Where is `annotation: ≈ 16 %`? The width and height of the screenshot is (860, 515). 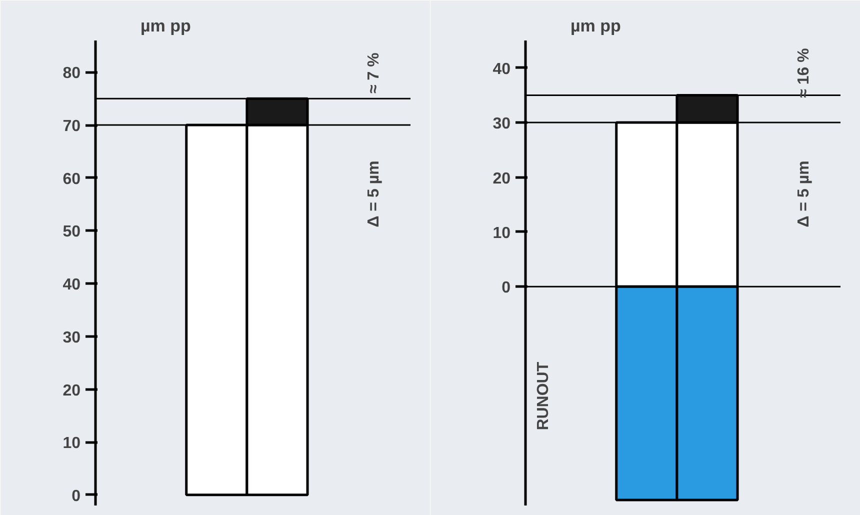 annotation: ≈ 16 % is located at coordinates (804, 73).